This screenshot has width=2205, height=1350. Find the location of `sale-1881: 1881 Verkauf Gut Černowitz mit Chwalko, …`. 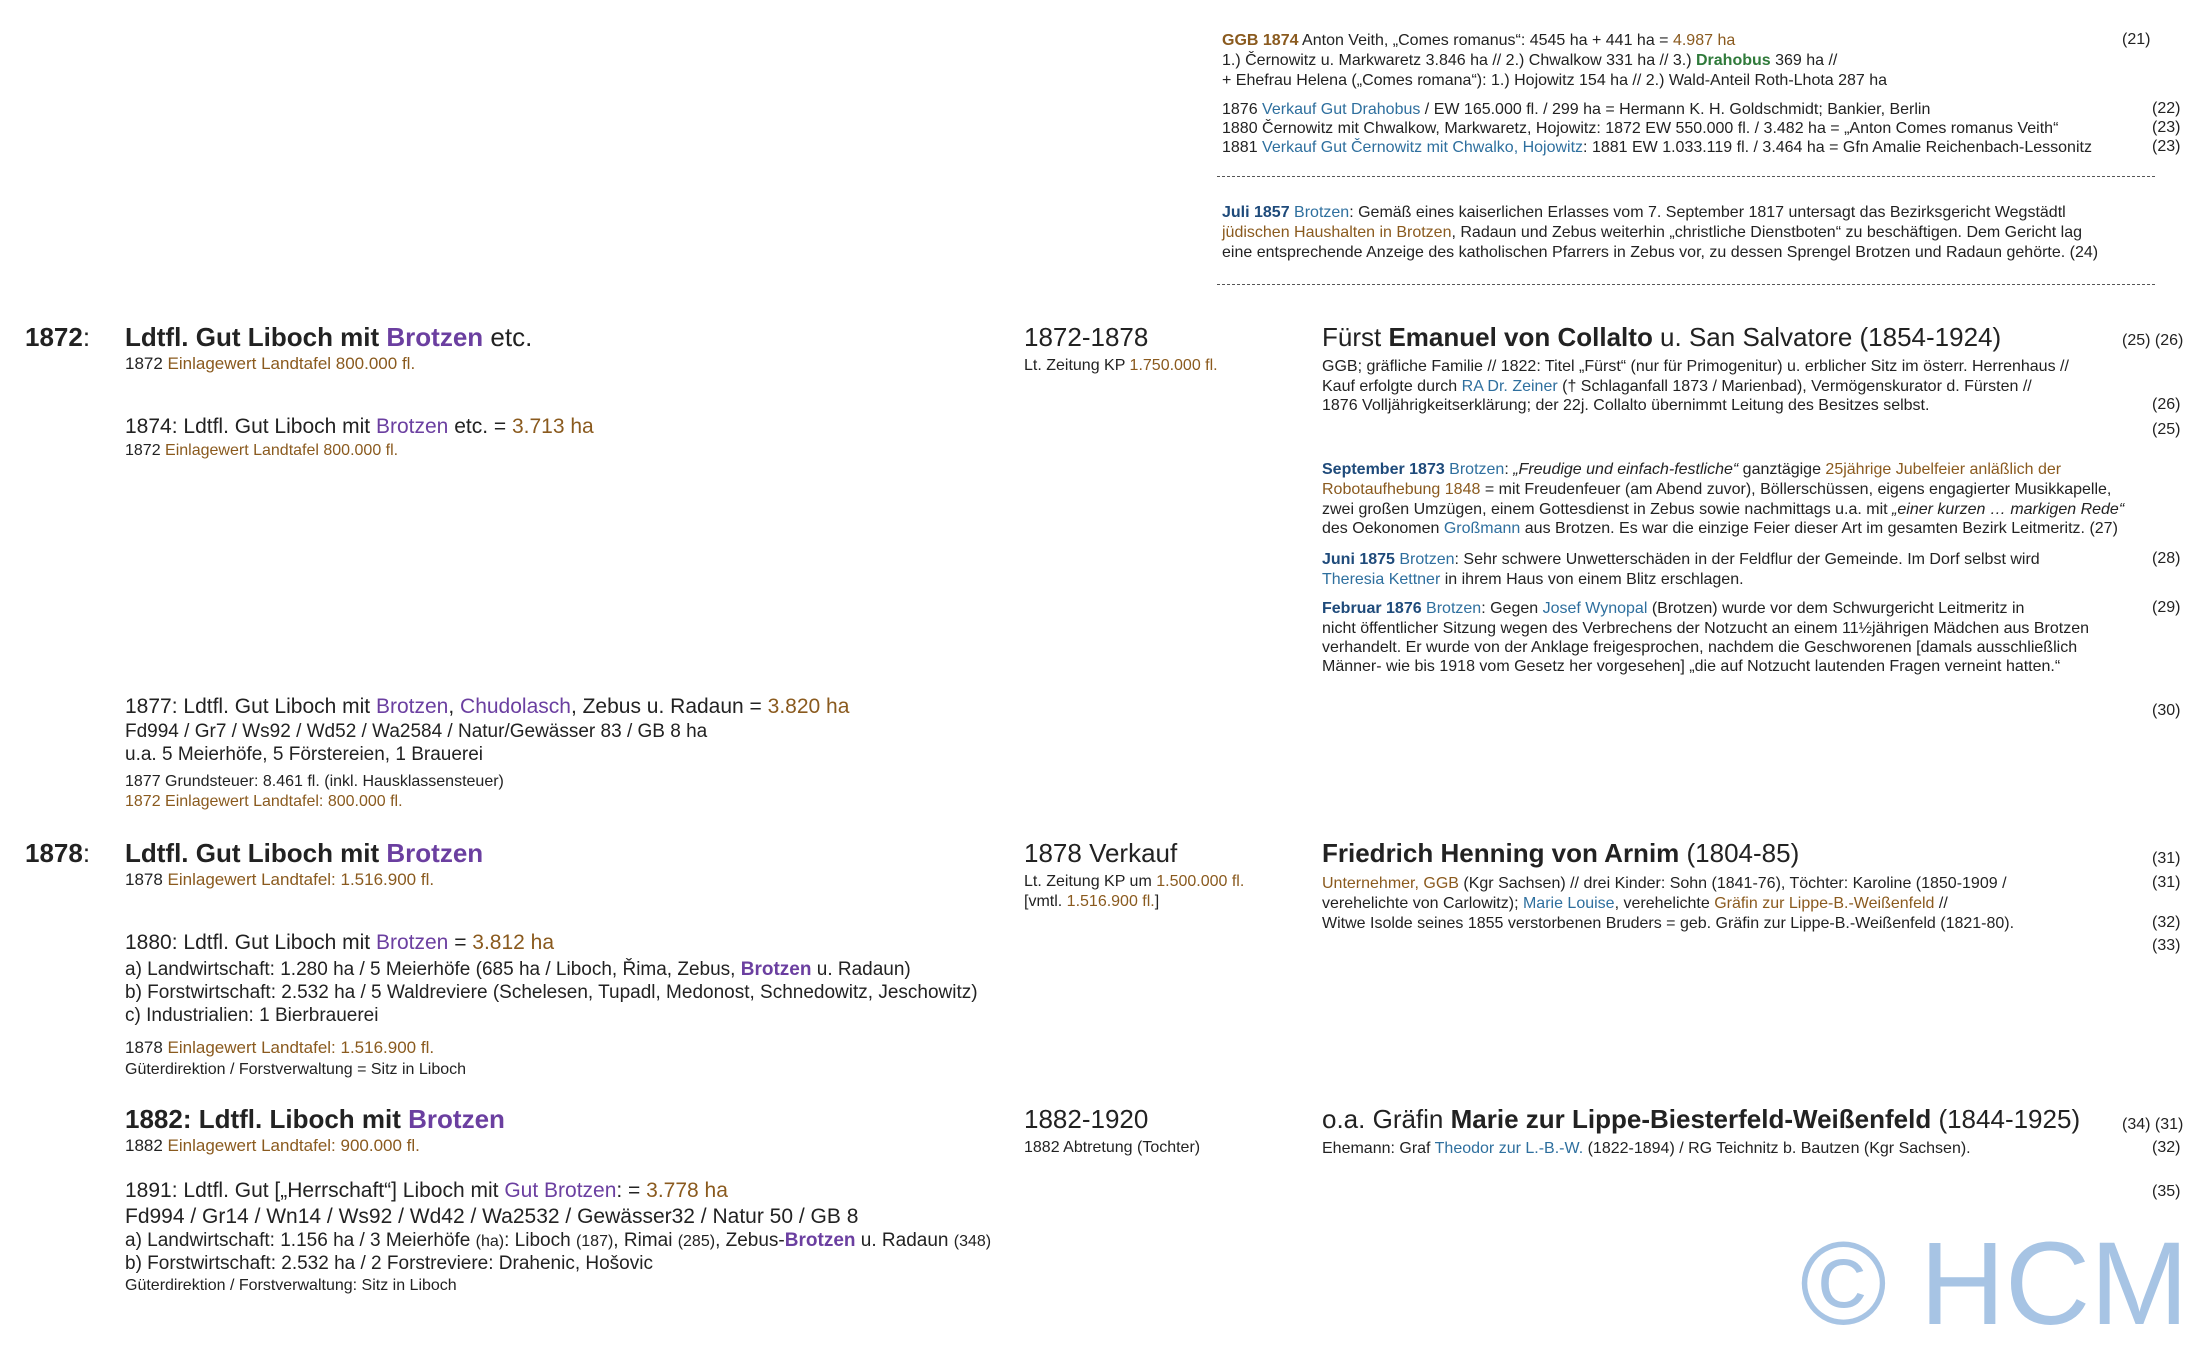

sale-1881: 1881 Verkauf Gut Černowitz mit Chwalko, … is located at coordinates (1657, 147).